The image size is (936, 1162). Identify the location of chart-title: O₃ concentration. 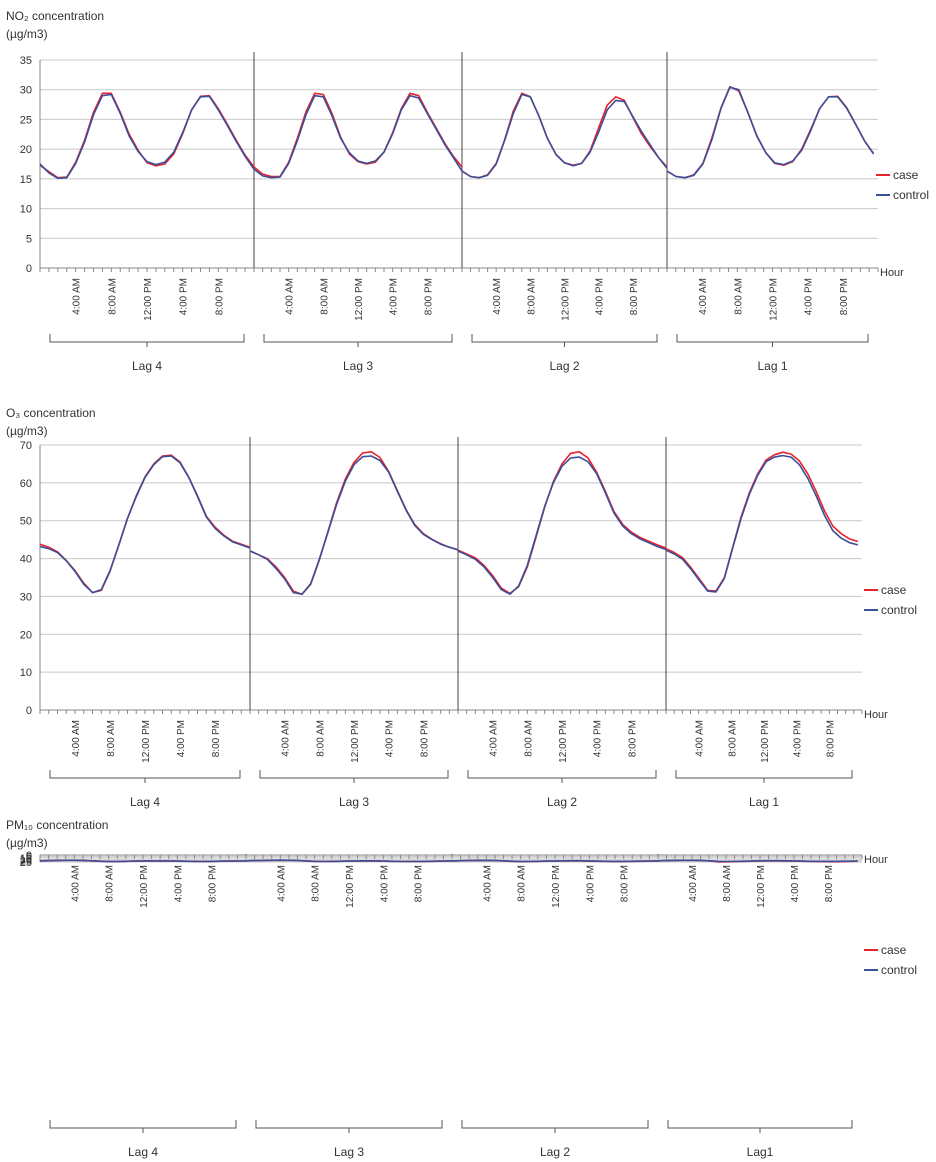
(51, 413).